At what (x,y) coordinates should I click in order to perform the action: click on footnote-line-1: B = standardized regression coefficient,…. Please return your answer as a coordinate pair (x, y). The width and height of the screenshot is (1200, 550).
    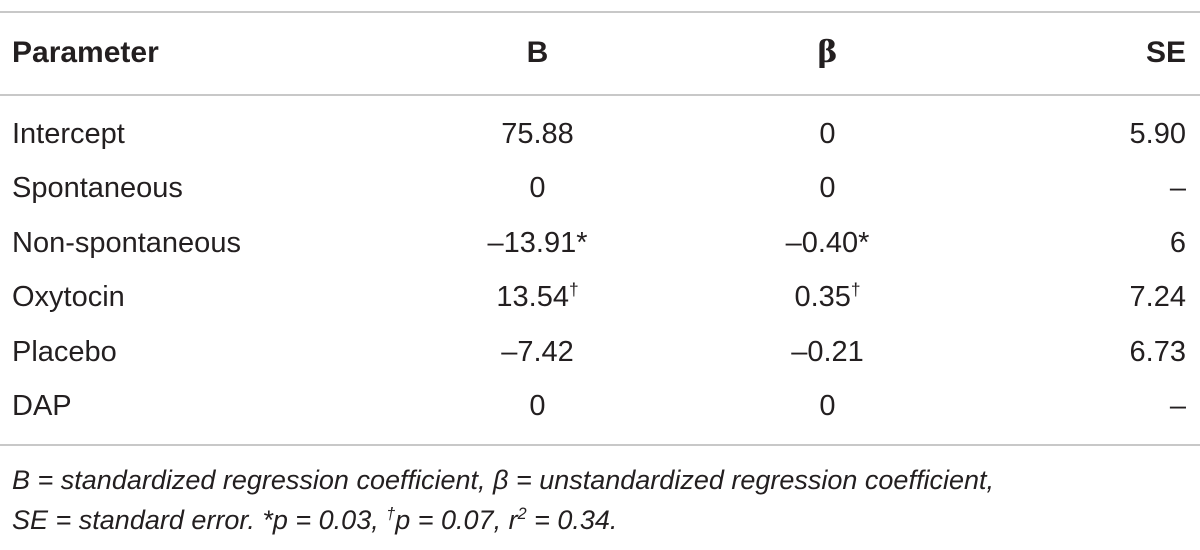
    Looking at the image, I should click on (503, 480).